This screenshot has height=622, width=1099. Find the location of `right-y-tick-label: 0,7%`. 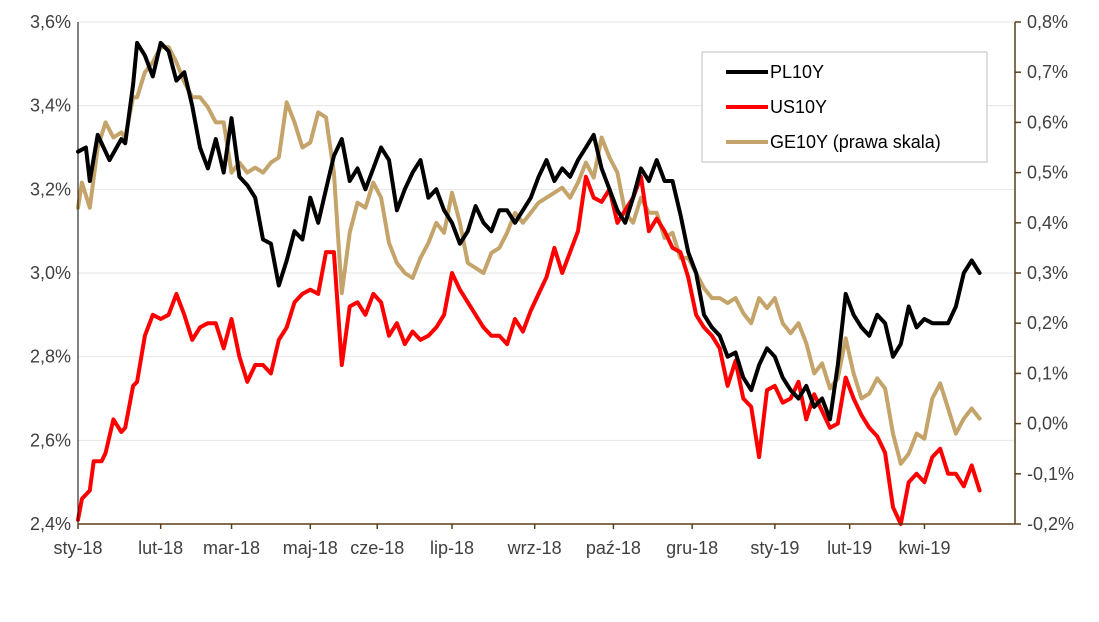

right-y-tick-label: 0,7% is located at coordinates (1047, 72).